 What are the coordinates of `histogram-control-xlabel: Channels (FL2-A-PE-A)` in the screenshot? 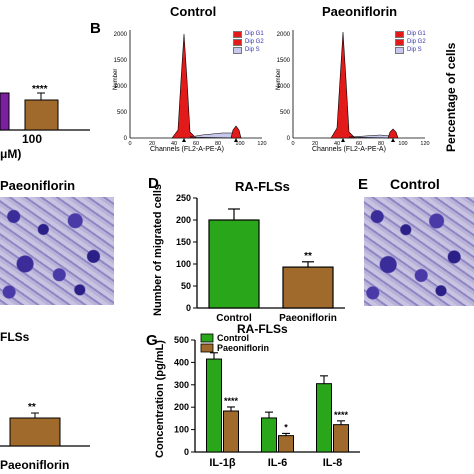 It's located at (187, 149).